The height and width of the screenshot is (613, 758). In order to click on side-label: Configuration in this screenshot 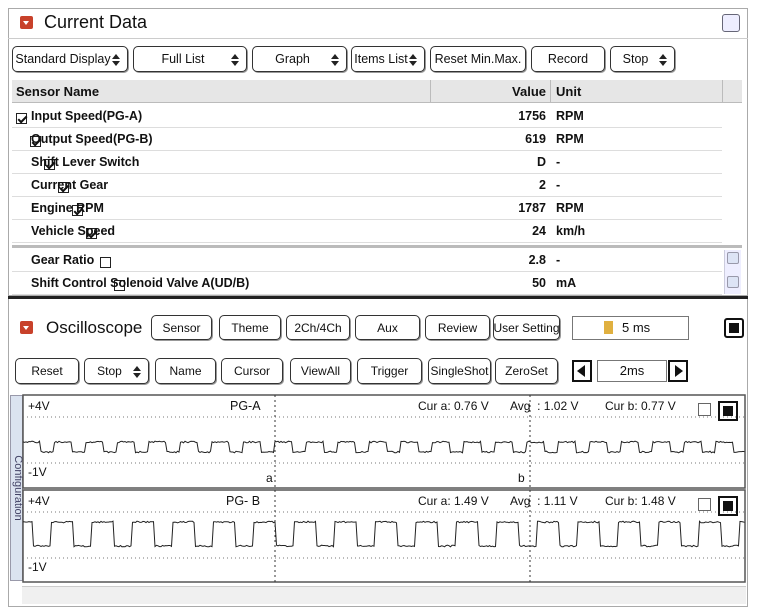, I will do `click(18, 488)`.